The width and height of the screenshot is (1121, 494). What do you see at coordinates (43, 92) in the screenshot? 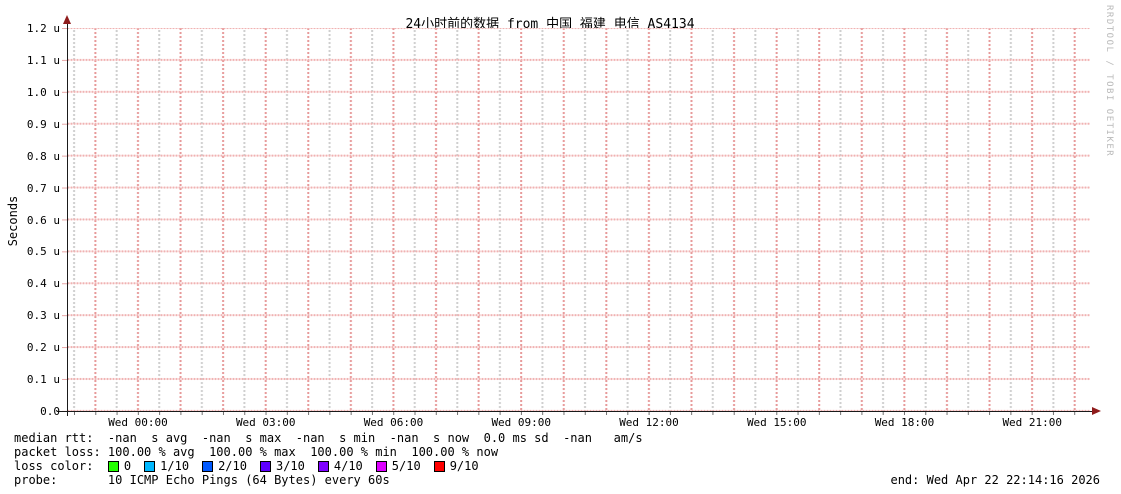
I see `y-tick-label: 1.0 u` at bounding box center [43, 92].